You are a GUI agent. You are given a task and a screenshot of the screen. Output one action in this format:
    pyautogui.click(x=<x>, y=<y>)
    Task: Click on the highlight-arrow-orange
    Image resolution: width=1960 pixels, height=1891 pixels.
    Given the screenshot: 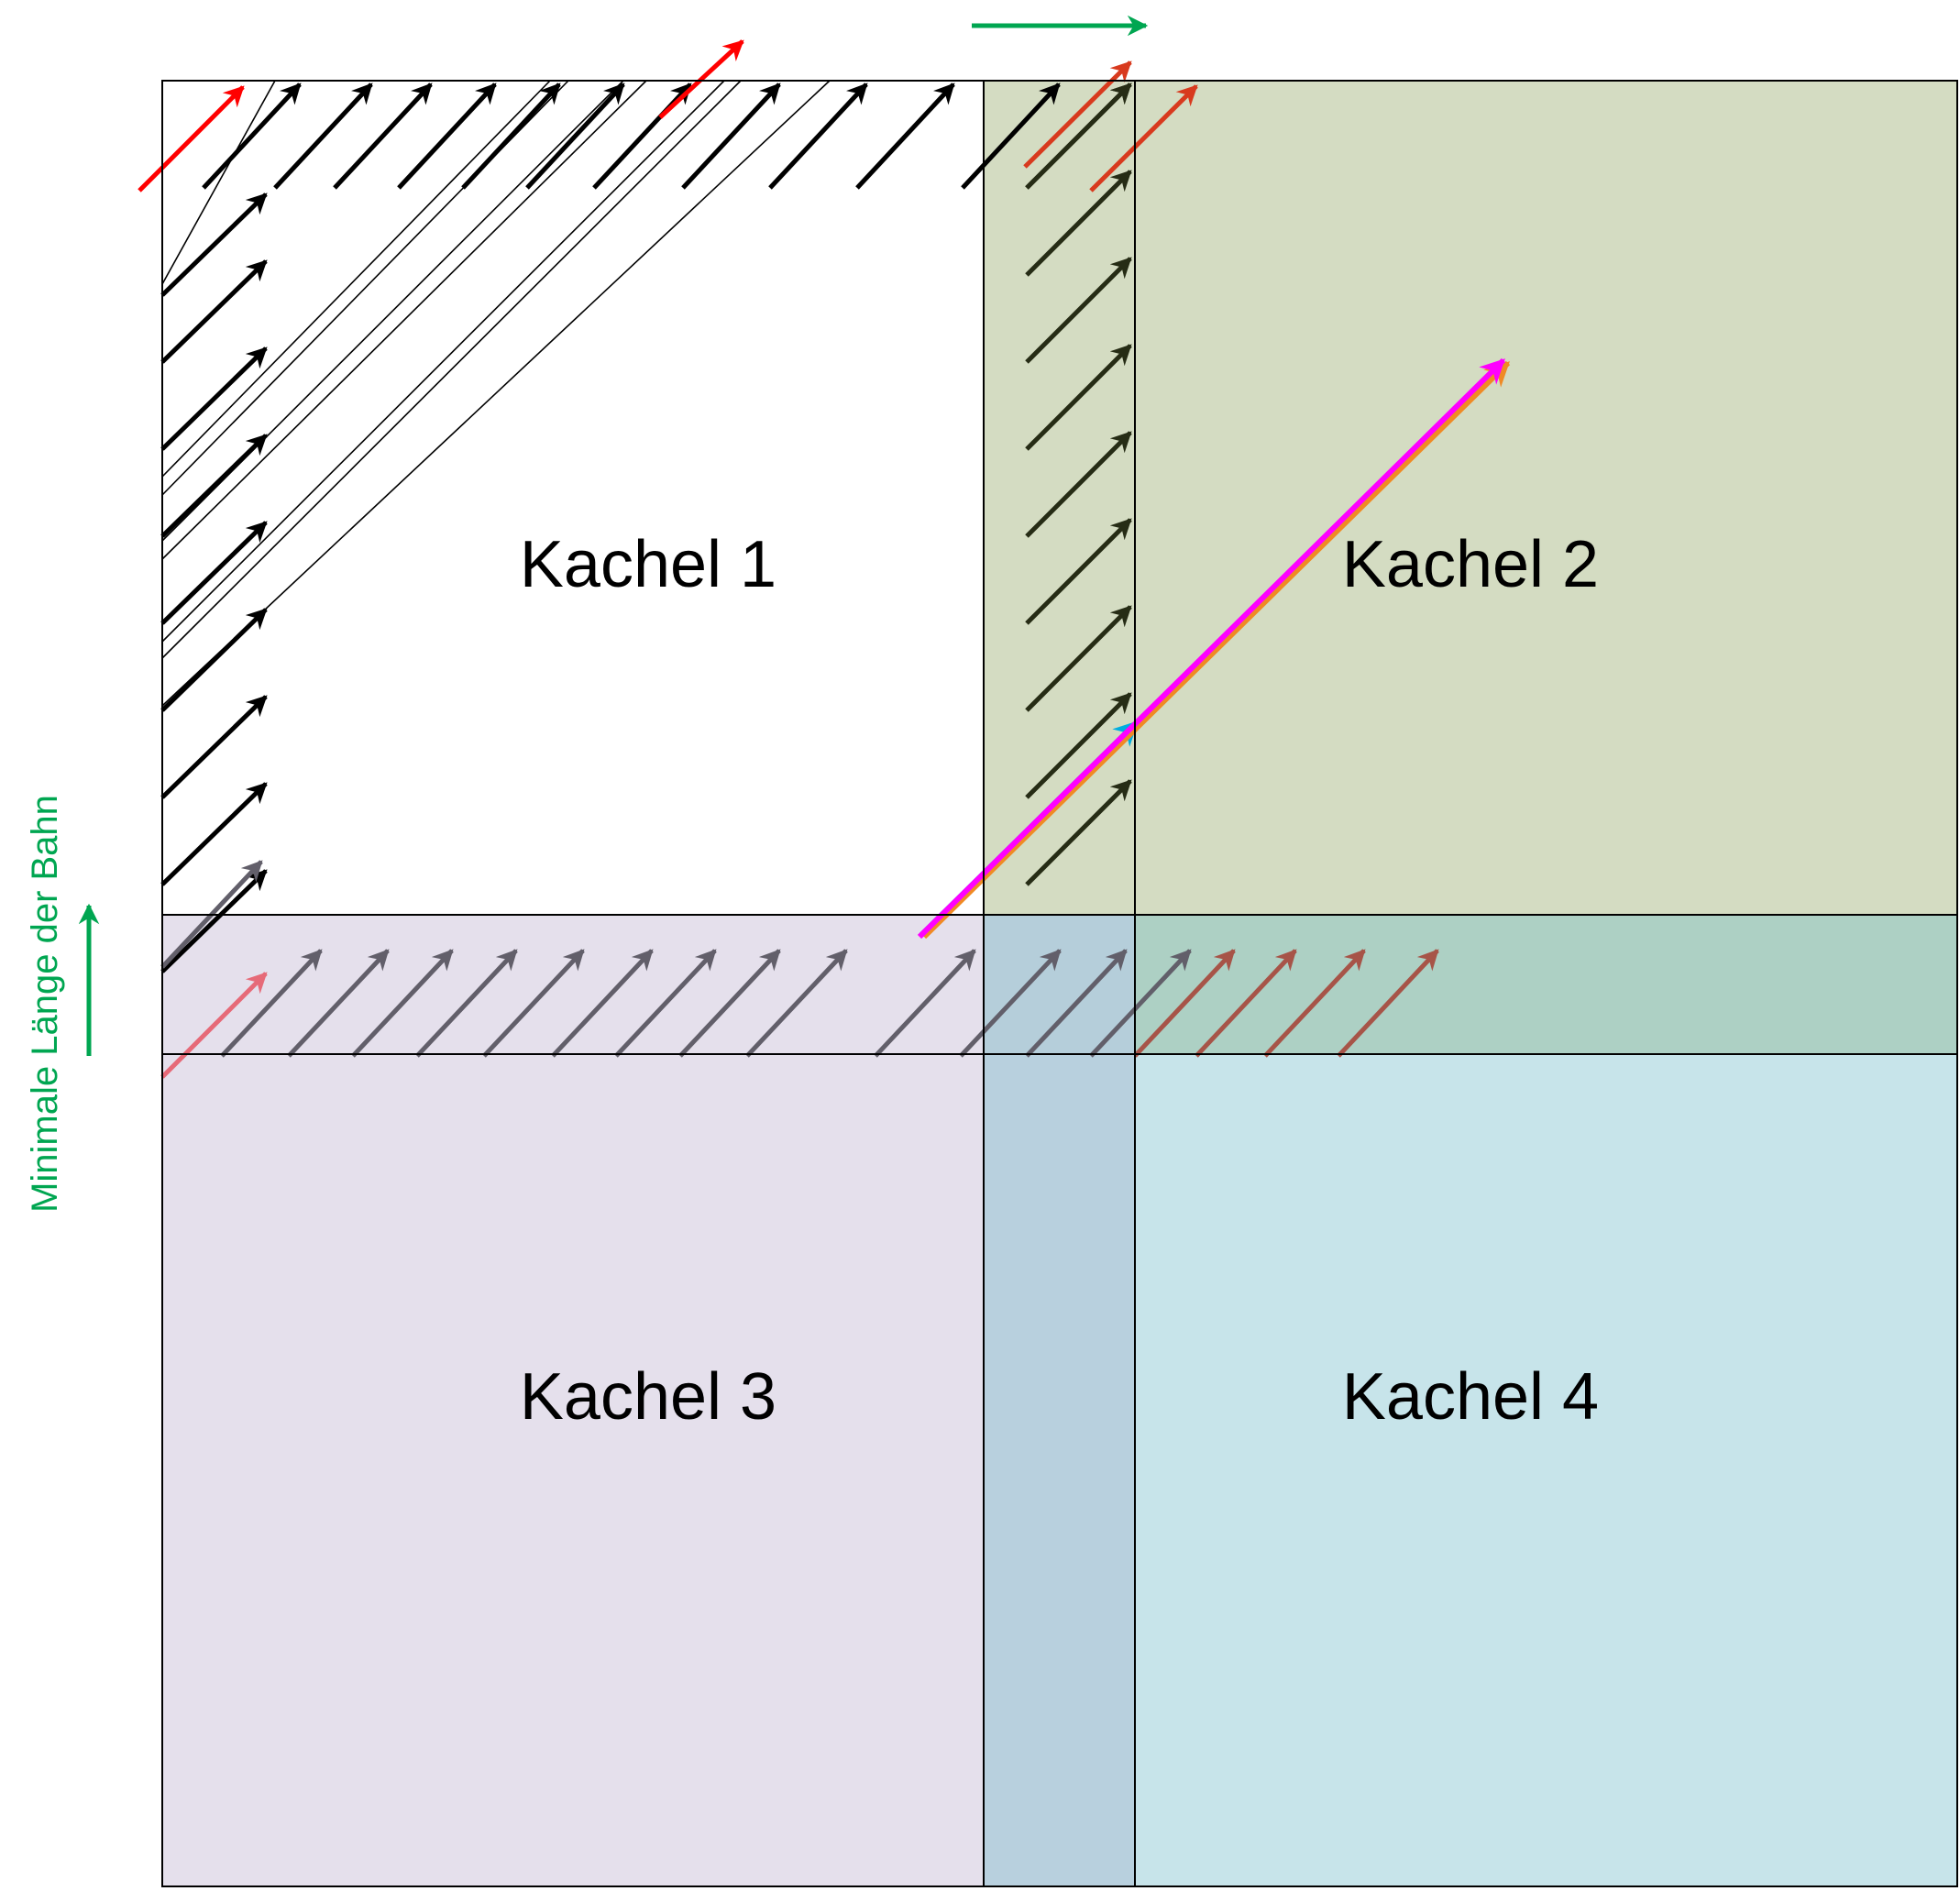 What is the action you would take?
    pyautogui.click(x=1216, y=650)
    